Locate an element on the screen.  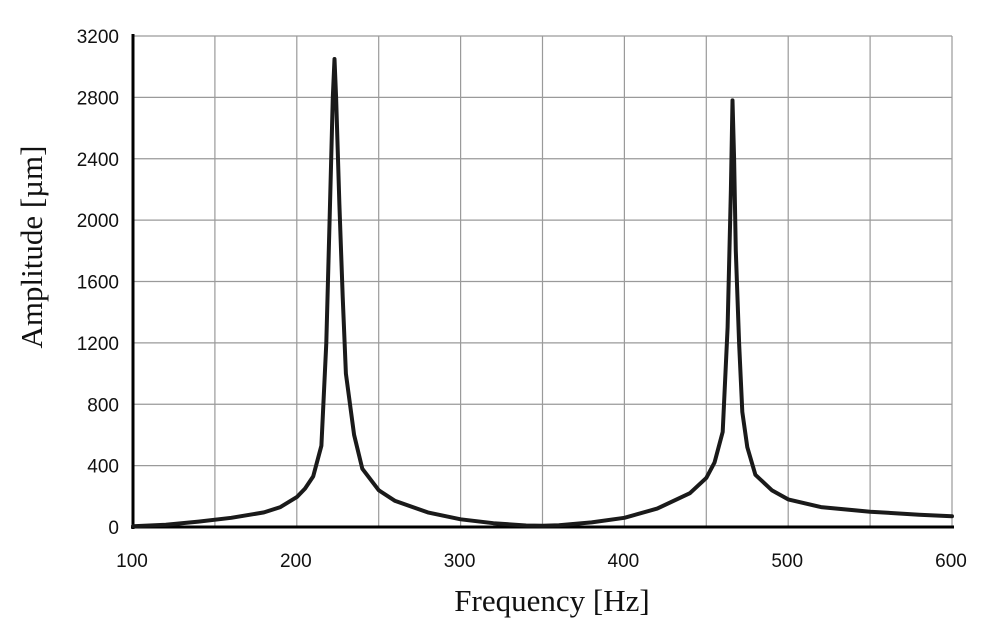
y-tick-label: 2000 is located at coordinates (98, 221).